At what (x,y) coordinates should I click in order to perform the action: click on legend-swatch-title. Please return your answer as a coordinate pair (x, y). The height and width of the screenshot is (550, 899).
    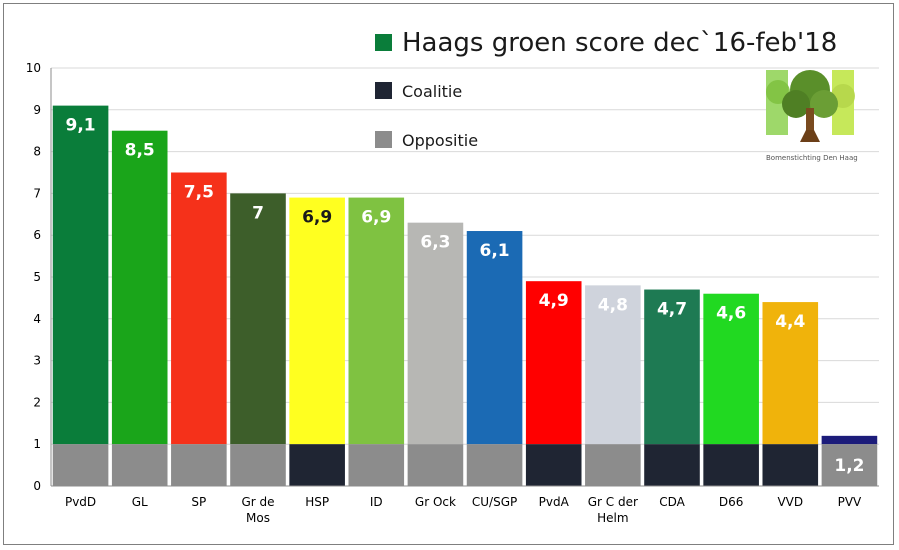
    Looking at the image, I should click on (383, 42).